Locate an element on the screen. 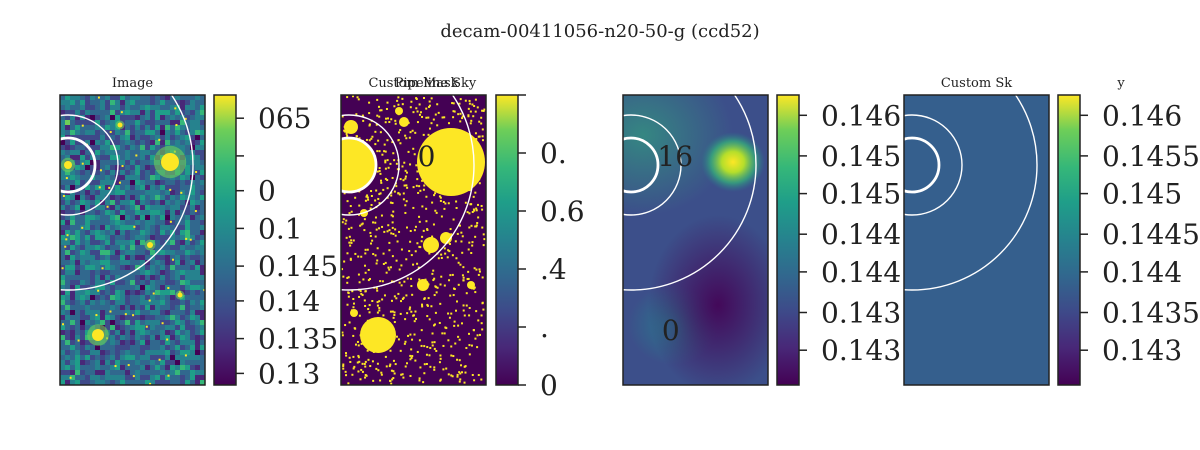 Image resolution: width=1200 pixels, height=450 pixels. panel-title: Custom Mask is located at coordinates (413, 83).